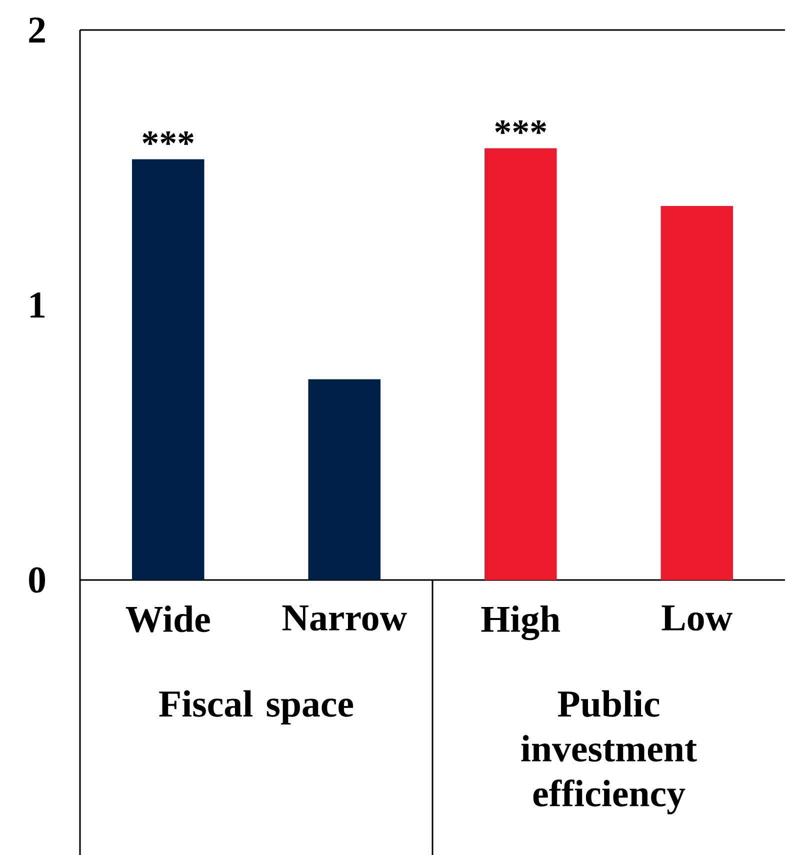  I want to click on y-tick-label: 1, so click(37, 305).